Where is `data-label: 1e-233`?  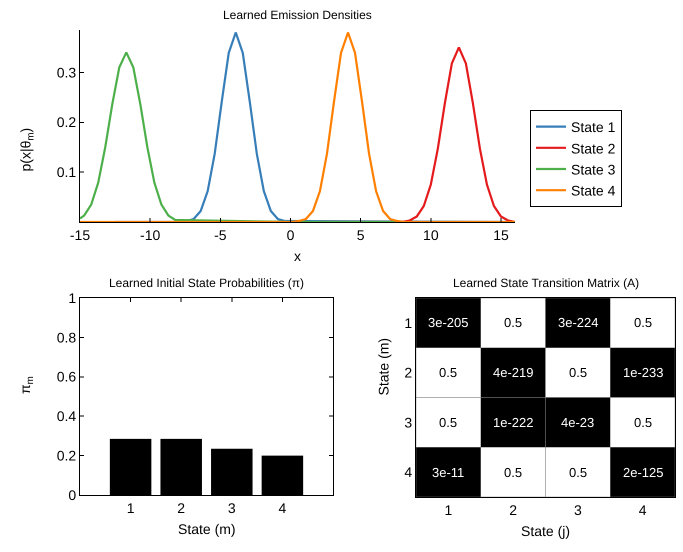 data-label: 1e-233 is located at coordinates (643, 372).